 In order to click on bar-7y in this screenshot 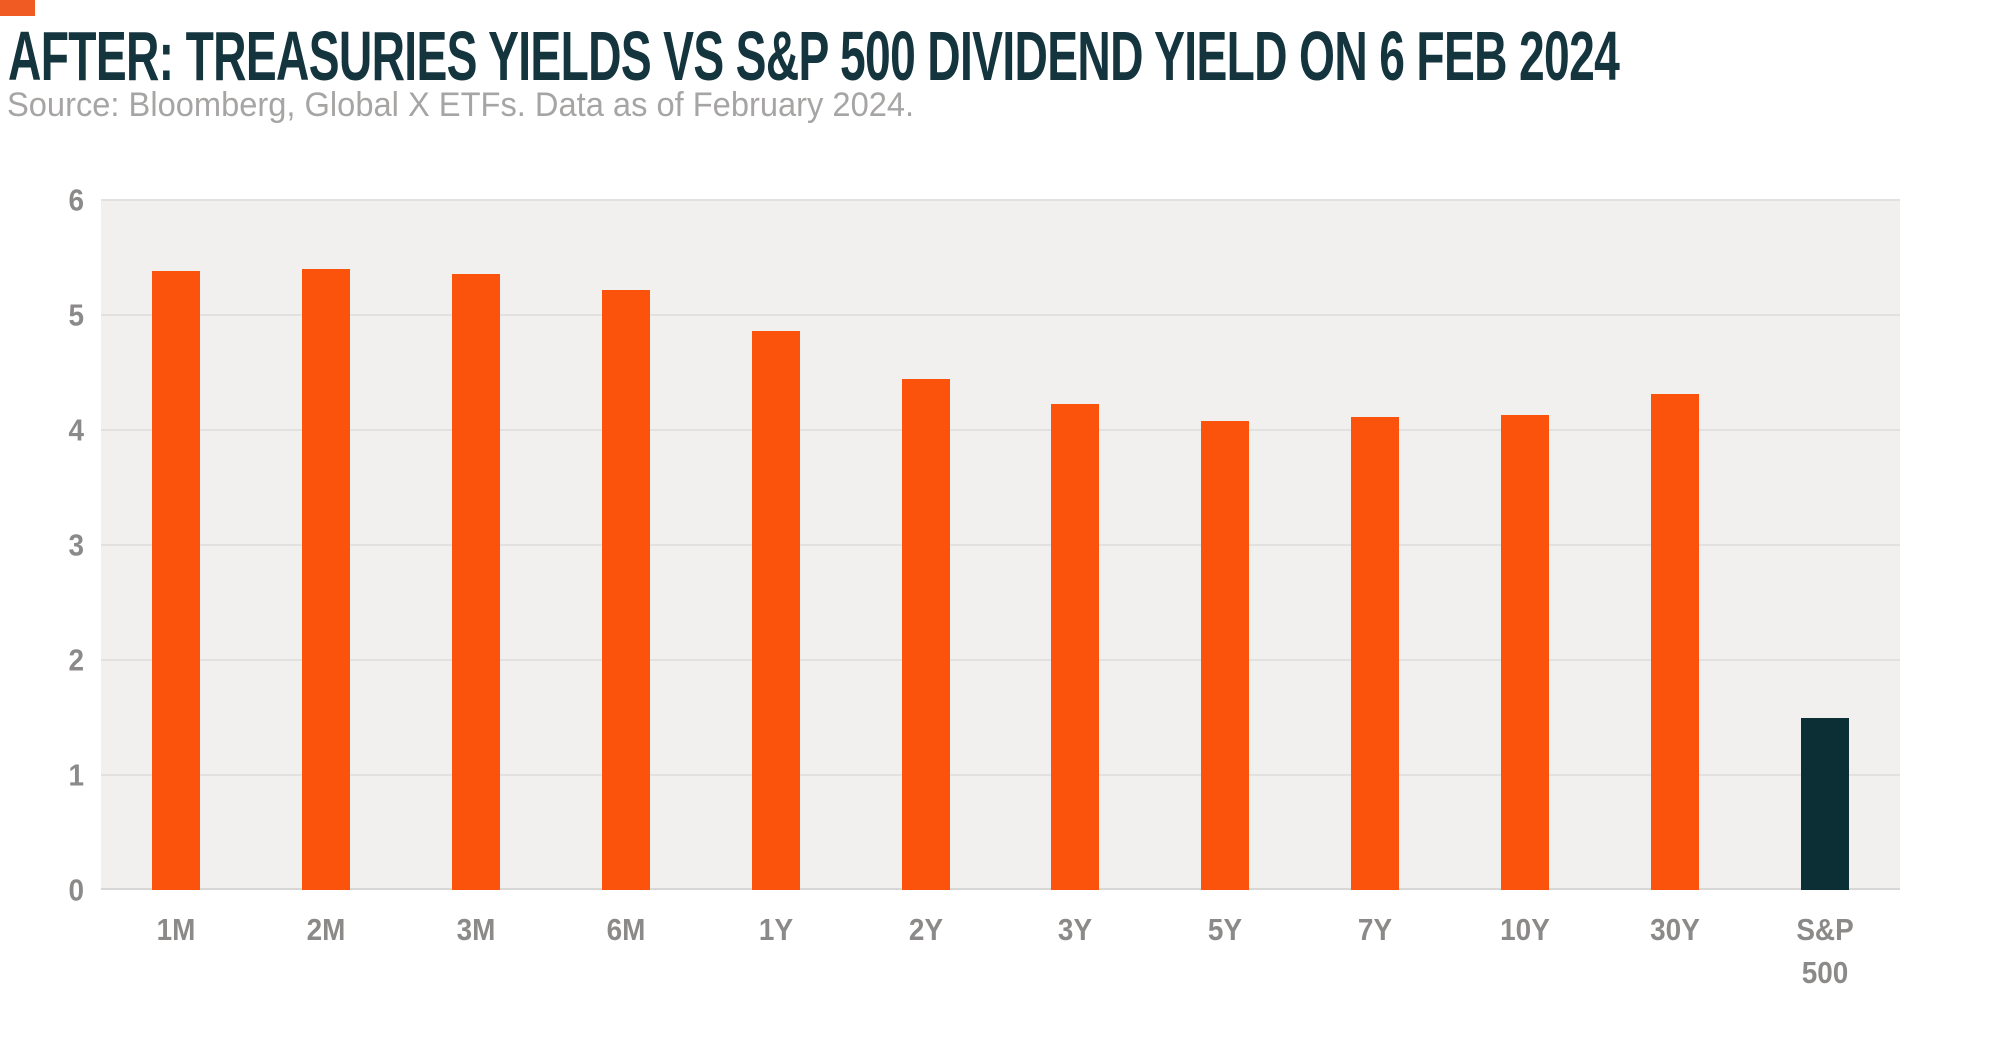, I will do `click(1375, 653)`.